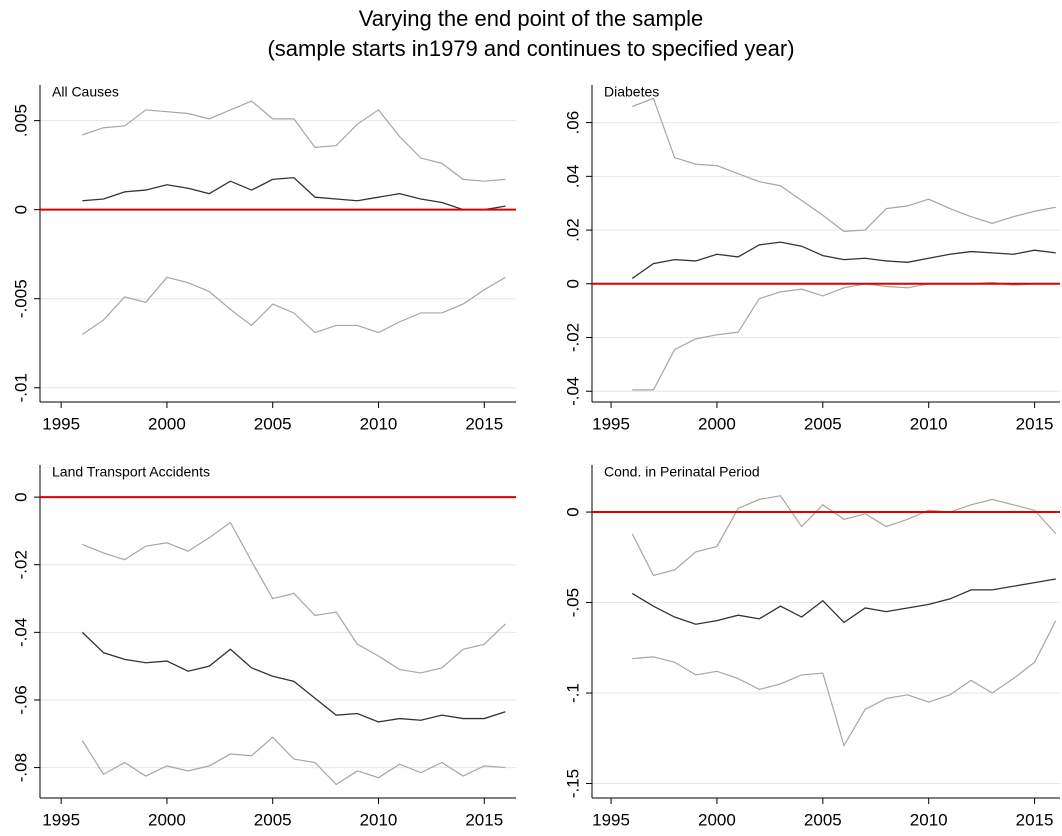 This screenshot has height=836, width=1062. I want to click on y-tick-label: .04, so click(572, 177).